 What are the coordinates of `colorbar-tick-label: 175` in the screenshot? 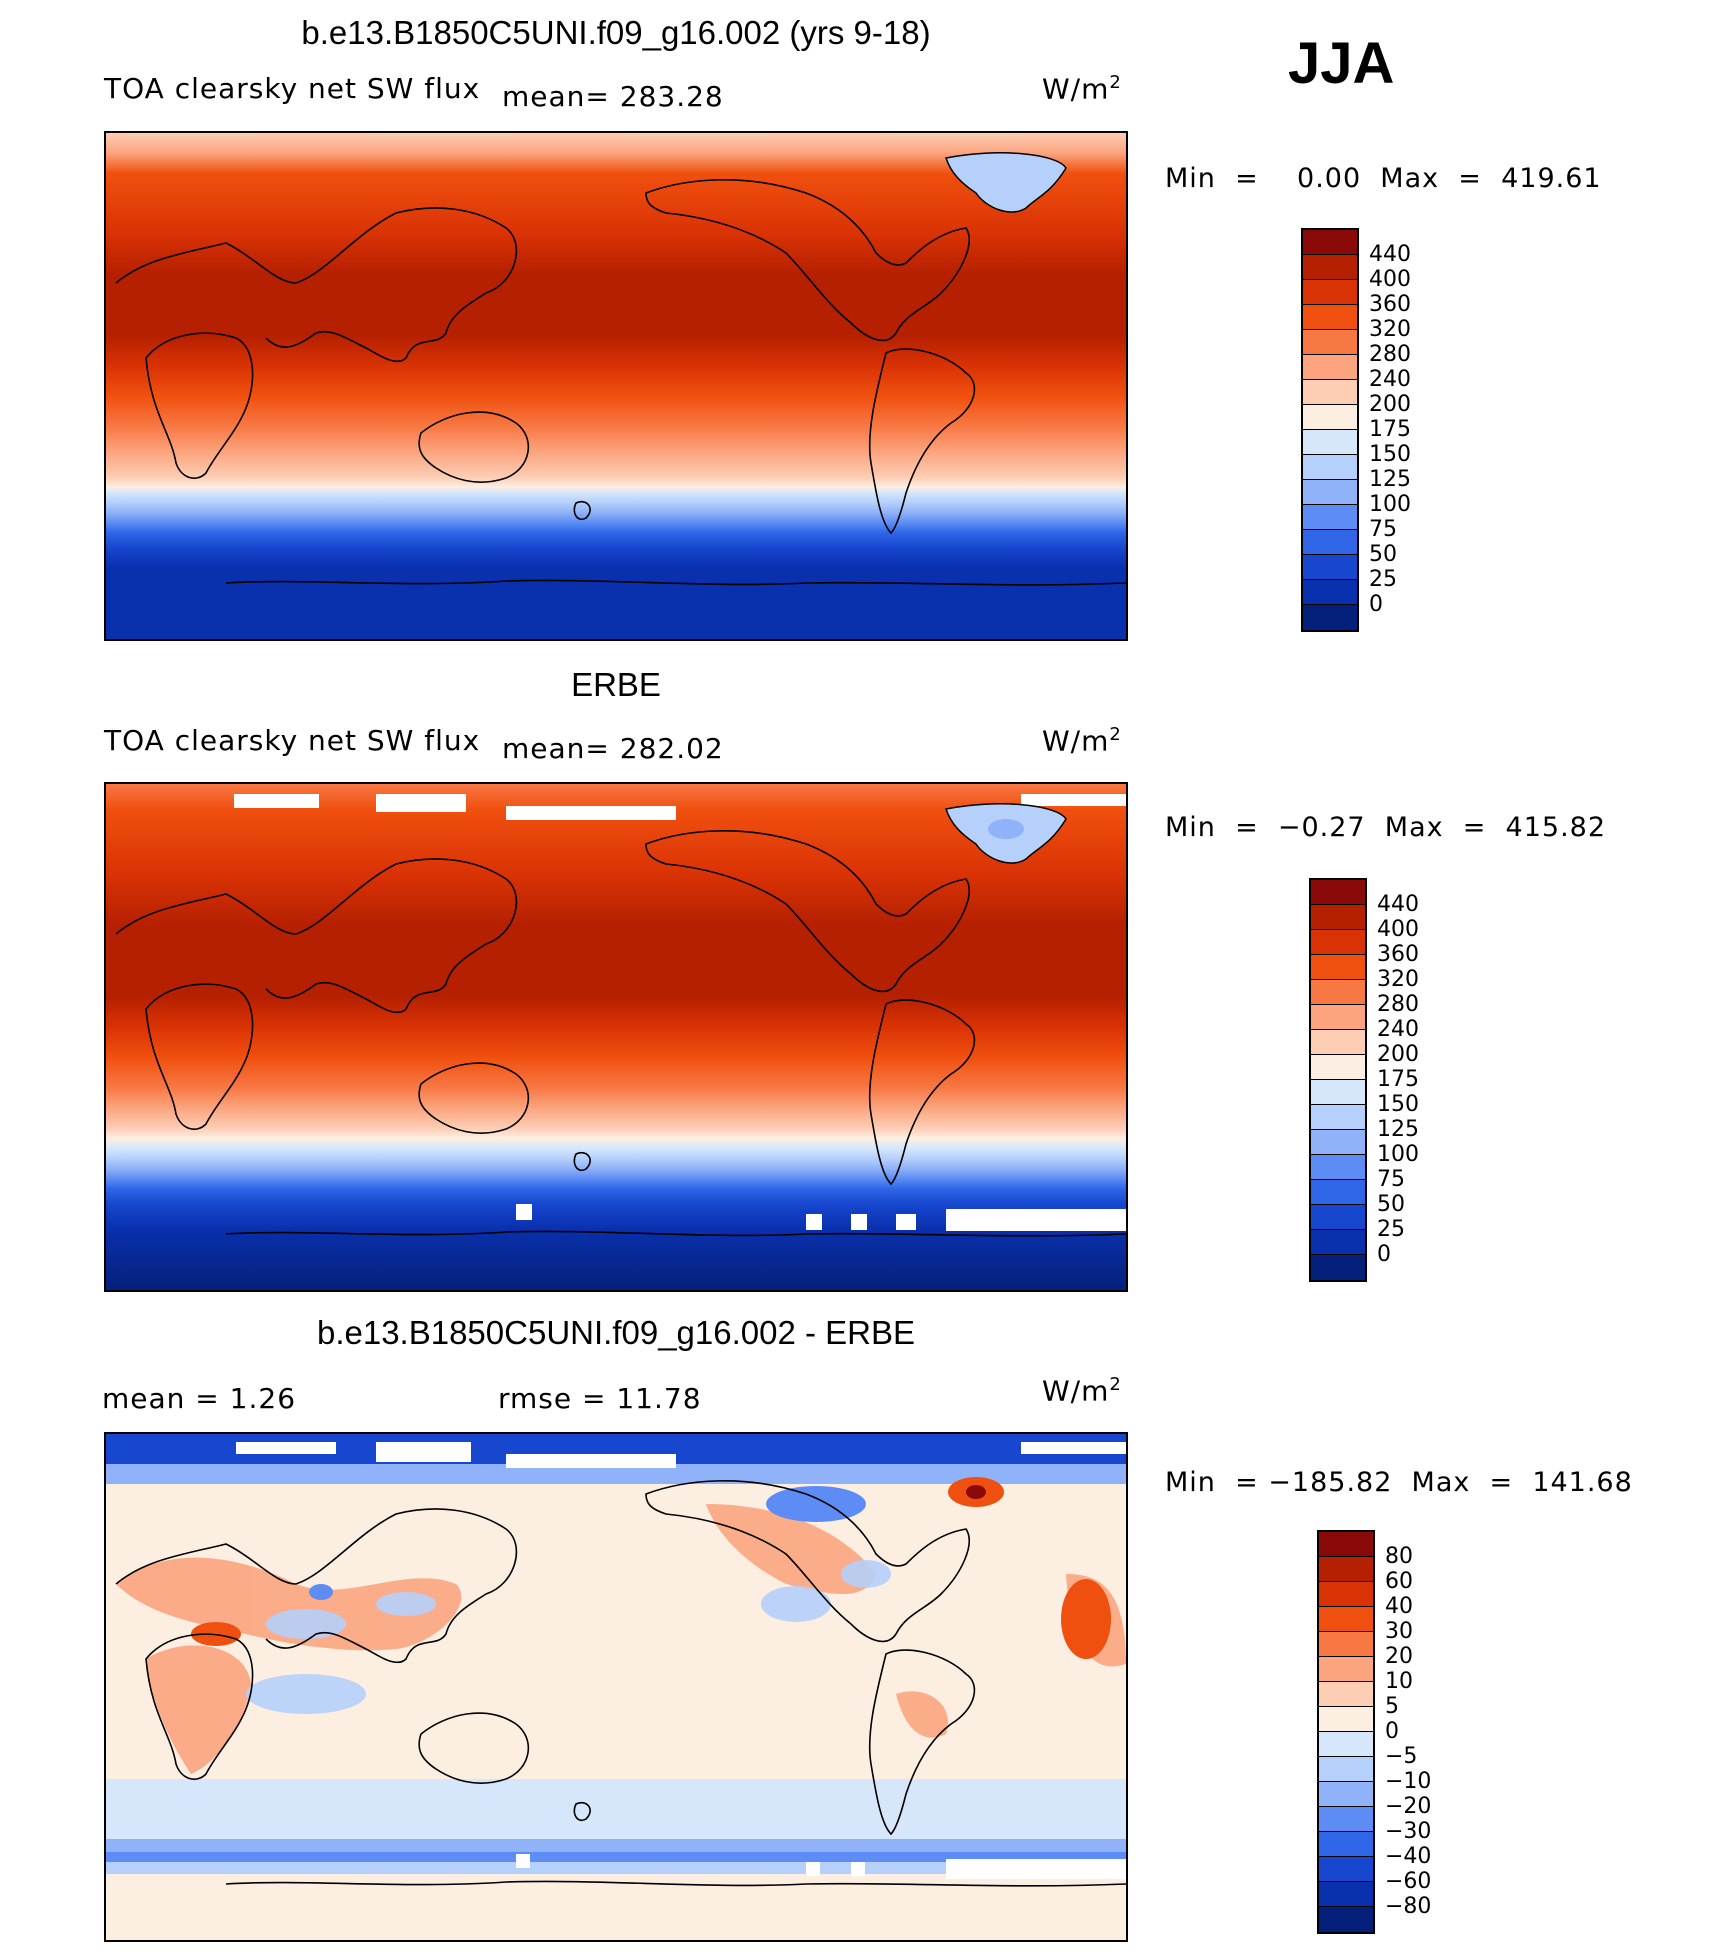 It's located at (1390, 429).